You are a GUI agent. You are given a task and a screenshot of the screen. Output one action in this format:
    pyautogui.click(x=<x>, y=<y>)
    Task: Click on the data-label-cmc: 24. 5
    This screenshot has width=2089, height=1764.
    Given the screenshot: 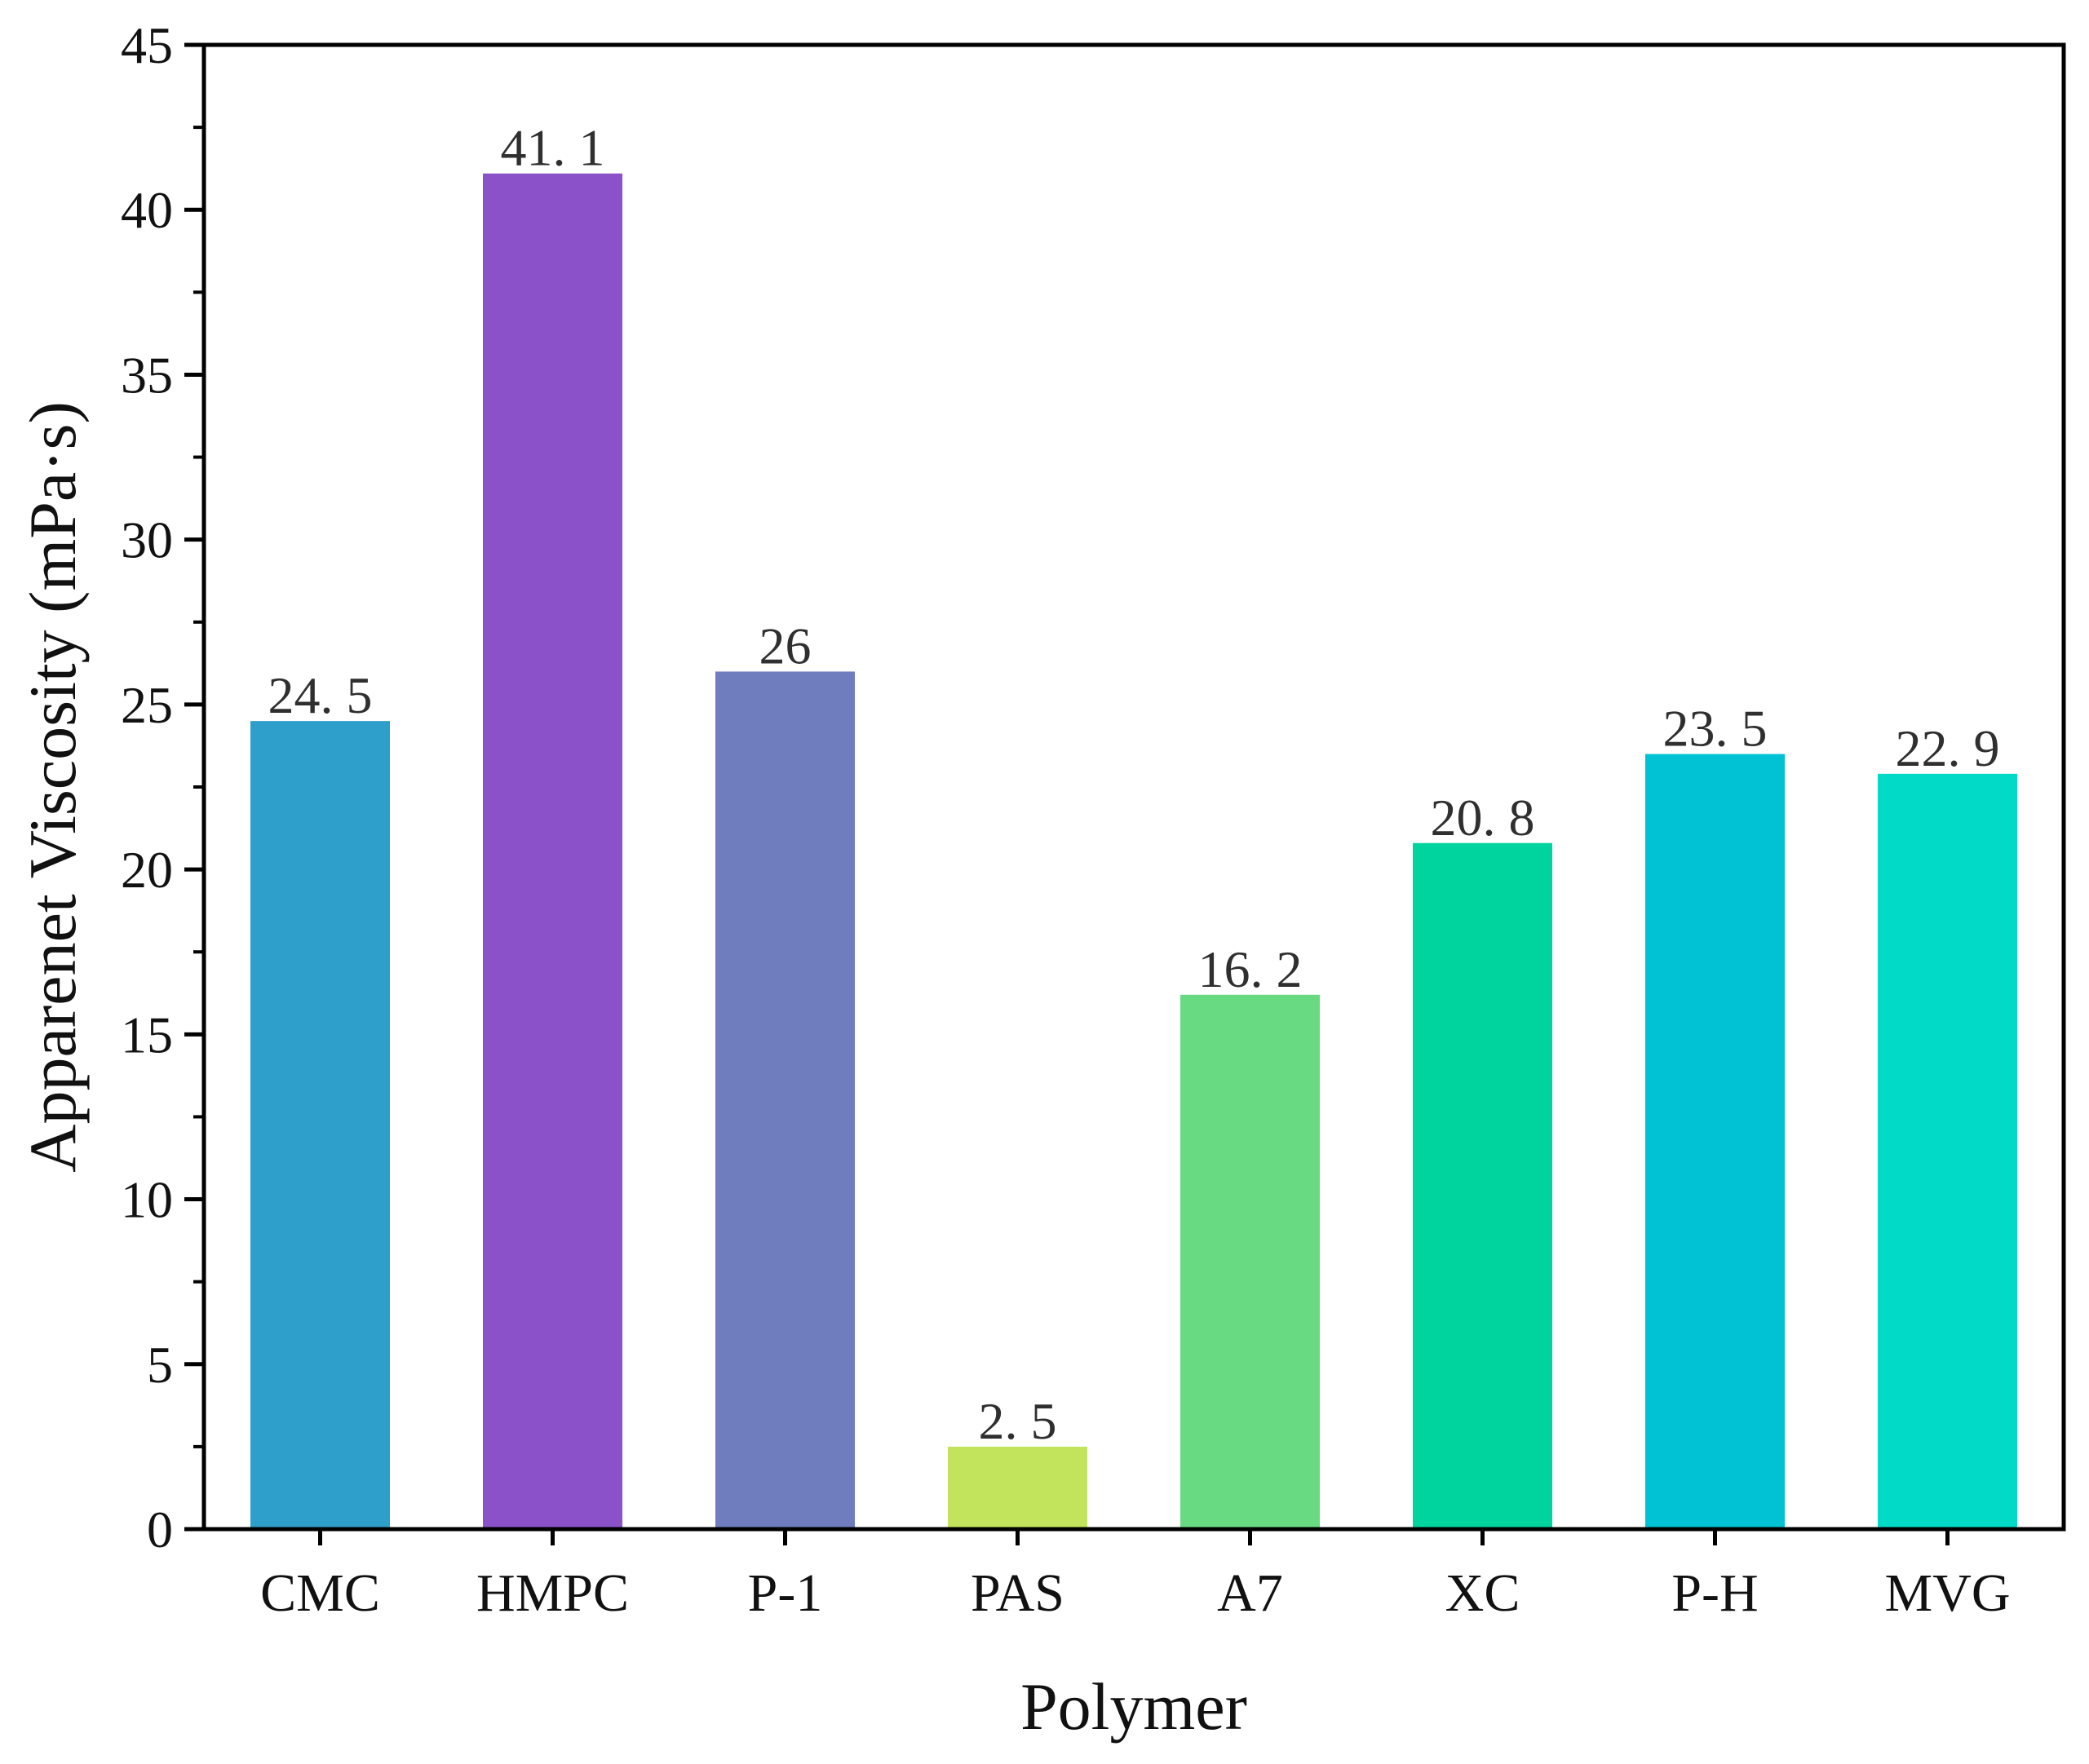 What is the action you would take?
    pyautogui.click(x=321, y=695)
    